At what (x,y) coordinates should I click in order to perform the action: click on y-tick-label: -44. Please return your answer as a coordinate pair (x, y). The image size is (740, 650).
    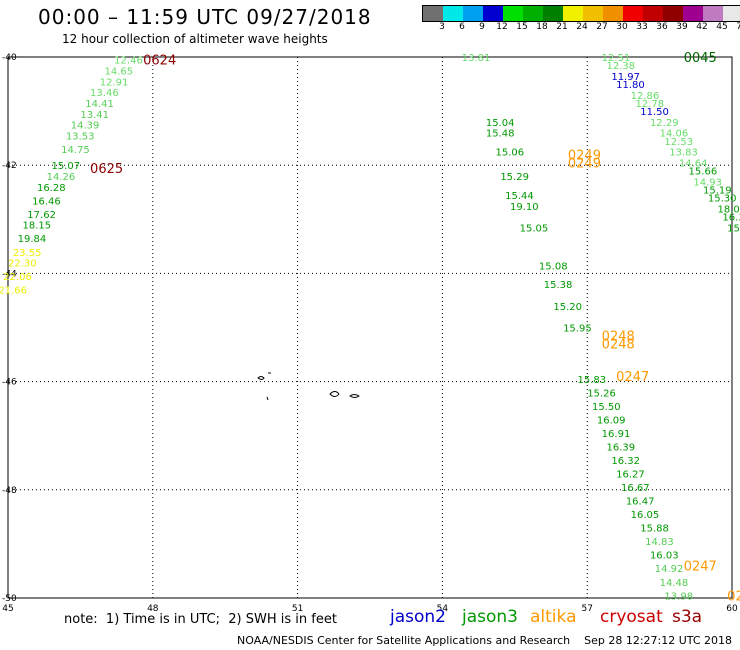
    Looking at the image, I should click on (9, 274).